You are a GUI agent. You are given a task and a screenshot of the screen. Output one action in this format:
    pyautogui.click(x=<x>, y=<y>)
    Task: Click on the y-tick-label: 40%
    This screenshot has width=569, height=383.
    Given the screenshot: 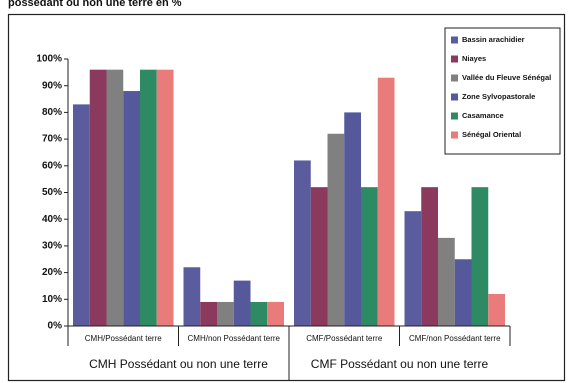 What is the action you would take?
    pyautogui.click(x=52, y=219)
    